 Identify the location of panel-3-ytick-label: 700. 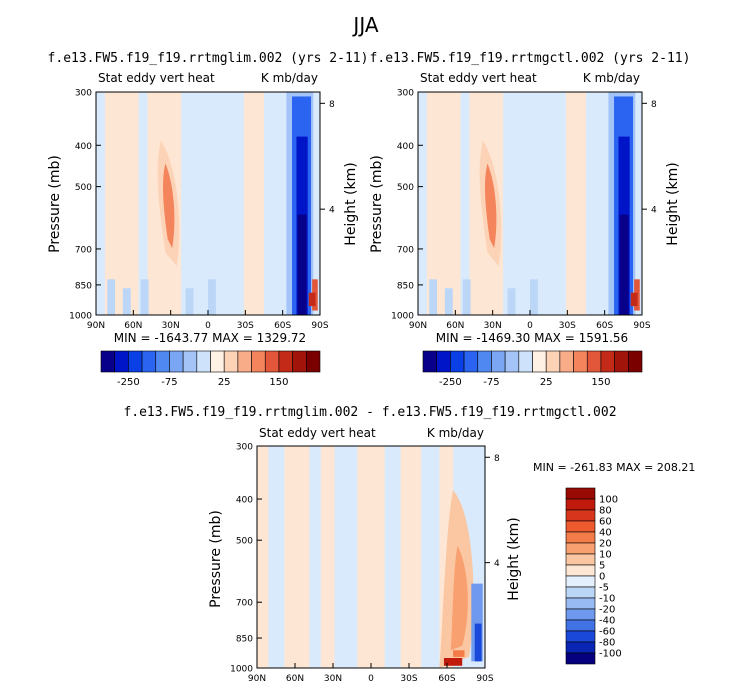
(244, 604).